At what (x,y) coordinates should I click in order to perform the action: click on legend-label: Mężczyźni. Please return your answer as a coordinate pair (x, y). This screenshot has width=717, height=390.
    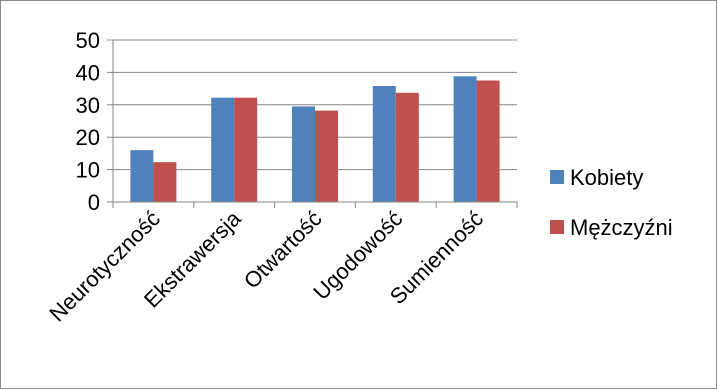
    Looking at the image, I should click on (621, 227).